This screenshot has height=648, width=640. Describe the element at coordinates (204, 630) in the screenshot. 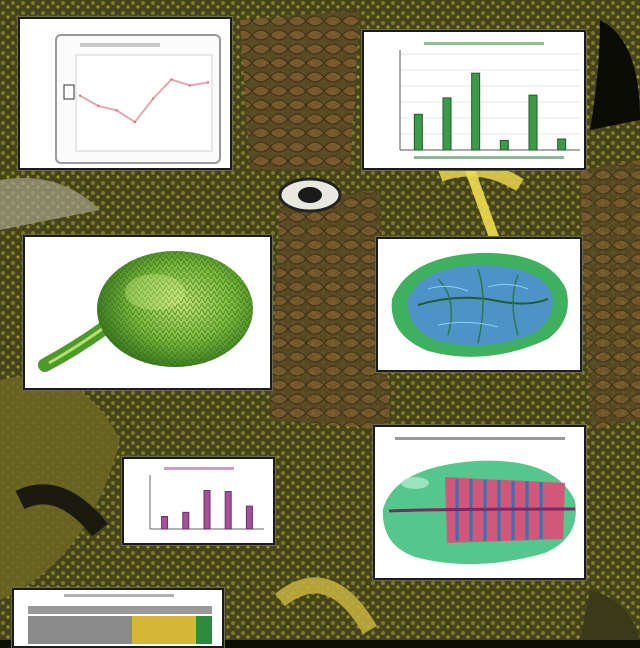

I see `table-band-green` at that location.